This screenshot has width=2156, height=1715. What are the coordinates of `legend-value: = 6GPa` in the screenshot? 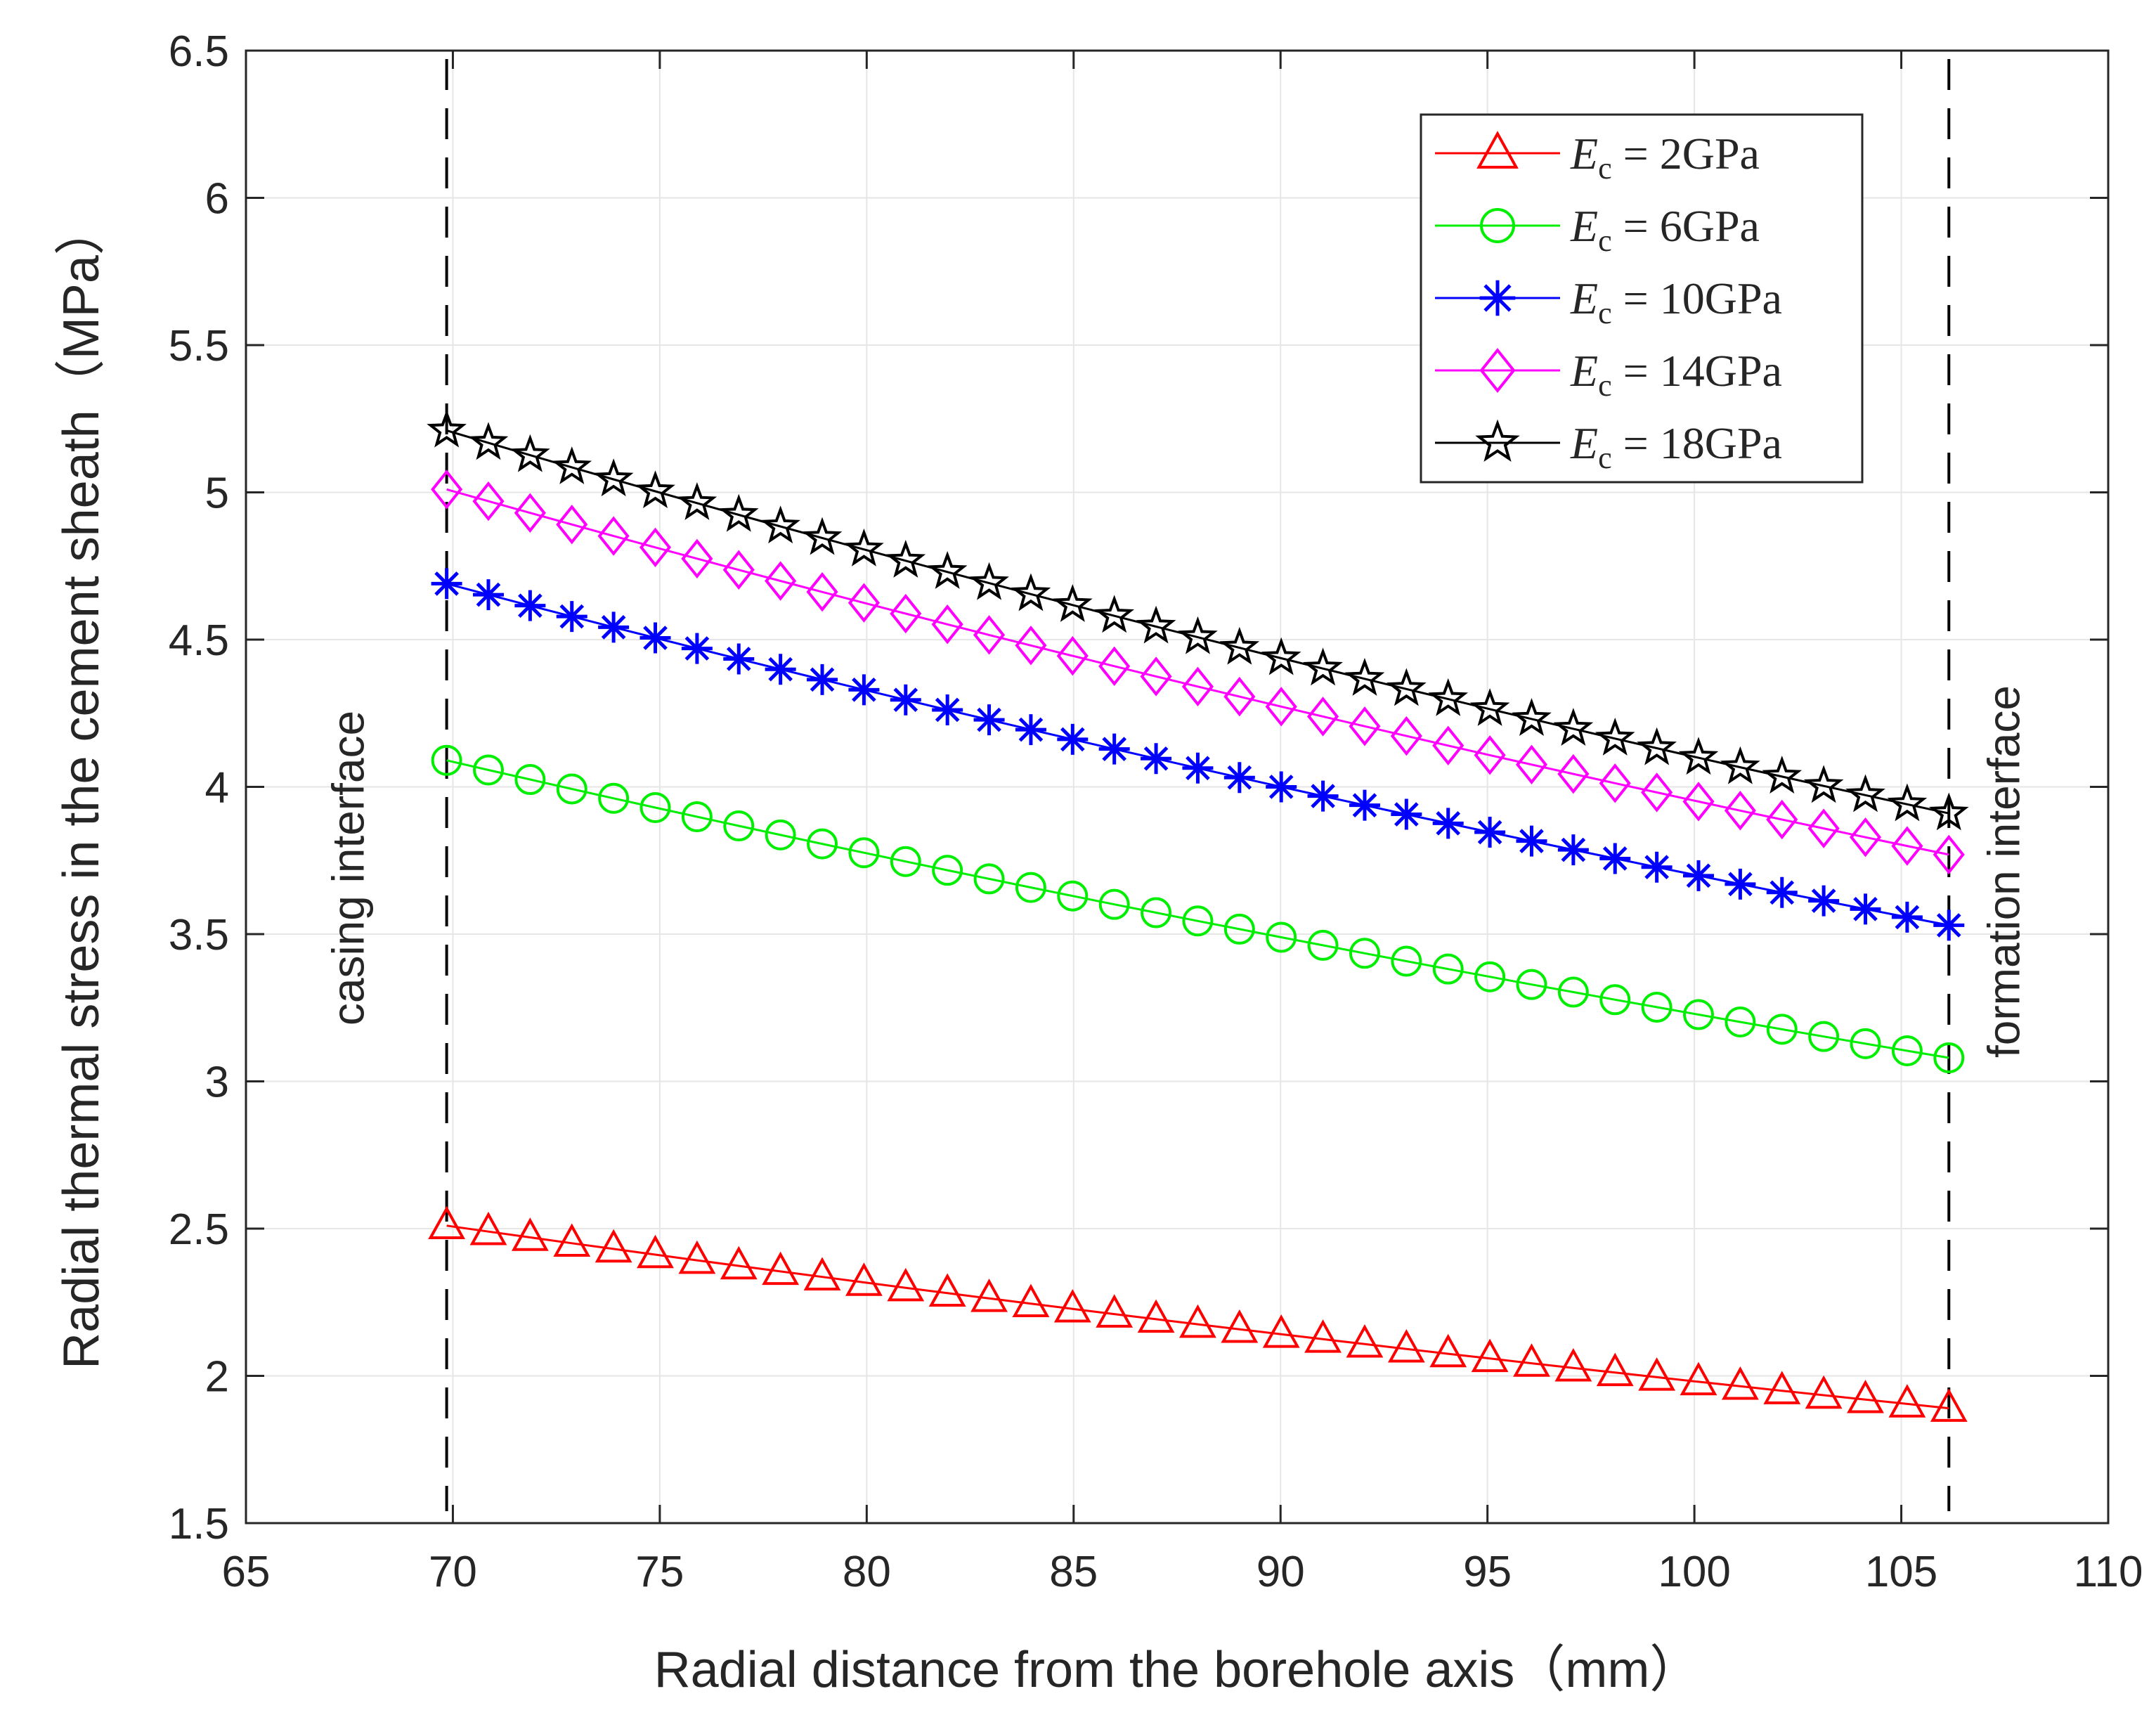 It's located at (1686, 226).